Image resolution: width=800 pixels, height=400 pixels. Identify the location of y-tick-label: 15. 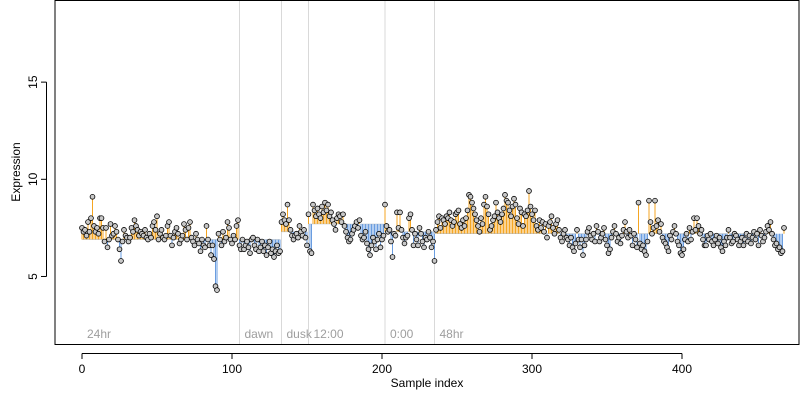
(33, 82).